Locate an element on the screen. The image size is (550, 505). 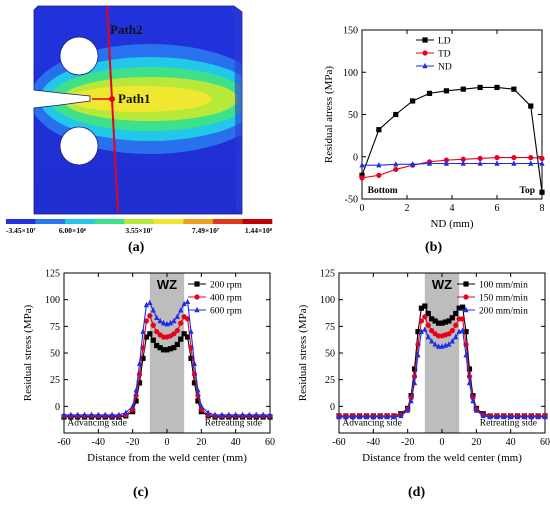
colorbar-tick-label: 1.44×10⁸ is located at coordinates (259, 230).